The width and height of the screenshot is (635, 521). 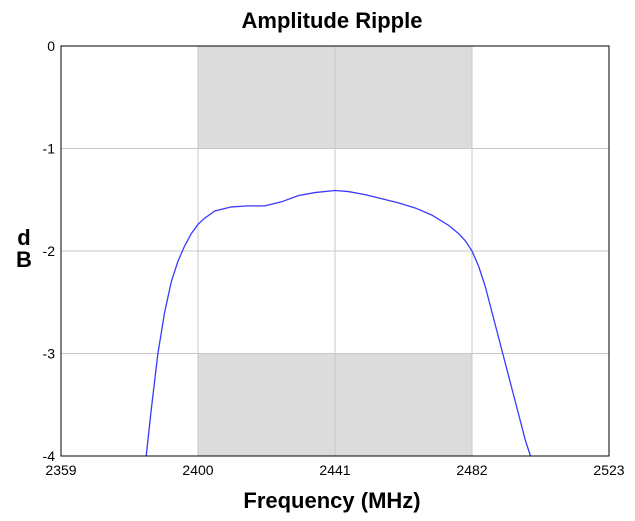 I want to click on y-tick-label: 0, so click(x=51, y=46).